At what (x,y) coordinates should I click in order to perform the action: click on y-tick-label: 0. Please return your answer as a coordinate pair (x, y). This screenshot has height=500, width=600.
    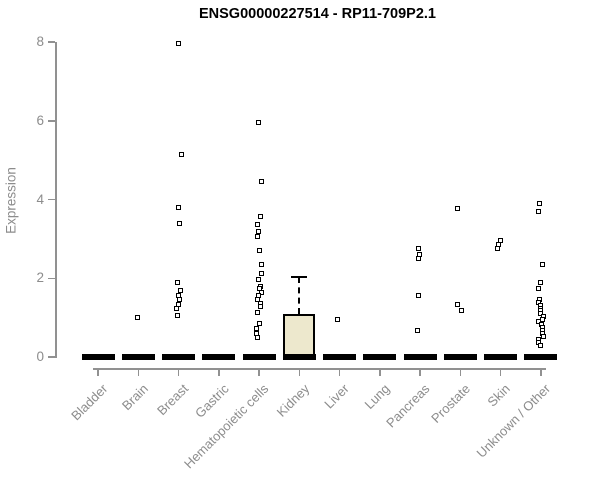
    Looking at the image, I should click on (40, 356).